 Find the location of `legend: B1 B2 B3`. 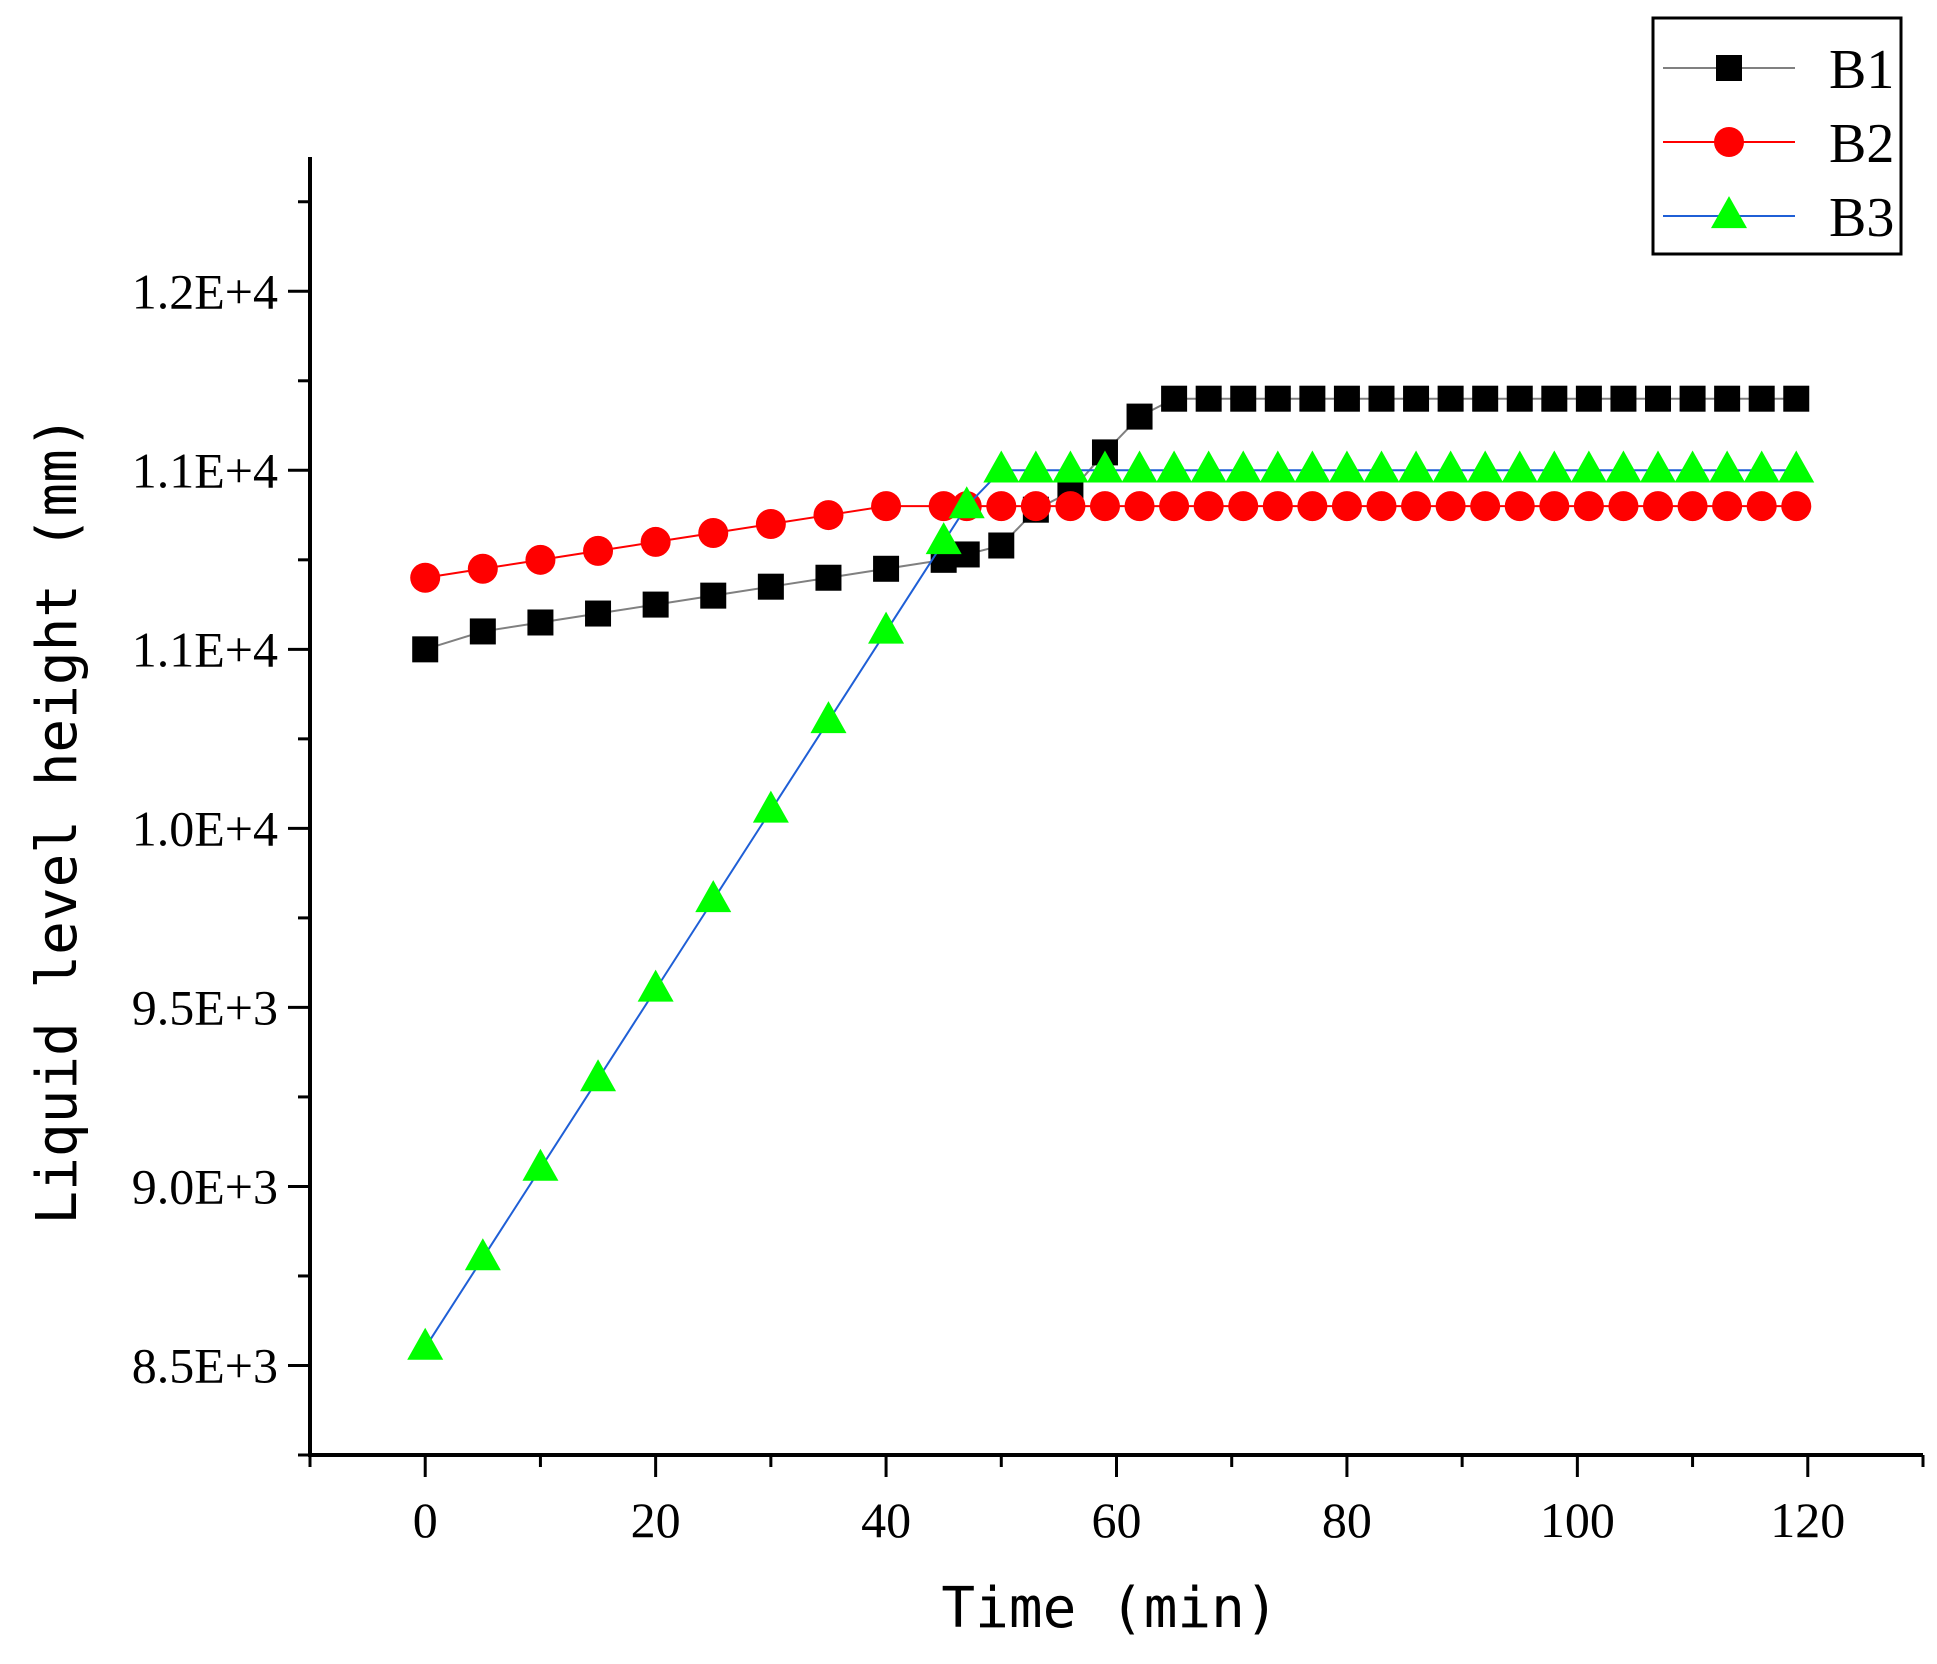

legend: B1 B2 B3 is located at coordinates (1777, 136).